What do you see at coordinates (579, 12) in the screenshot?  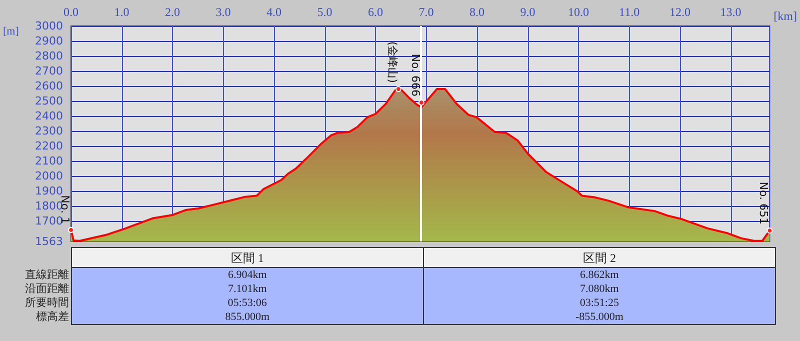 I see `x-tick-label: 10.0` at bounding box center [579, 12].